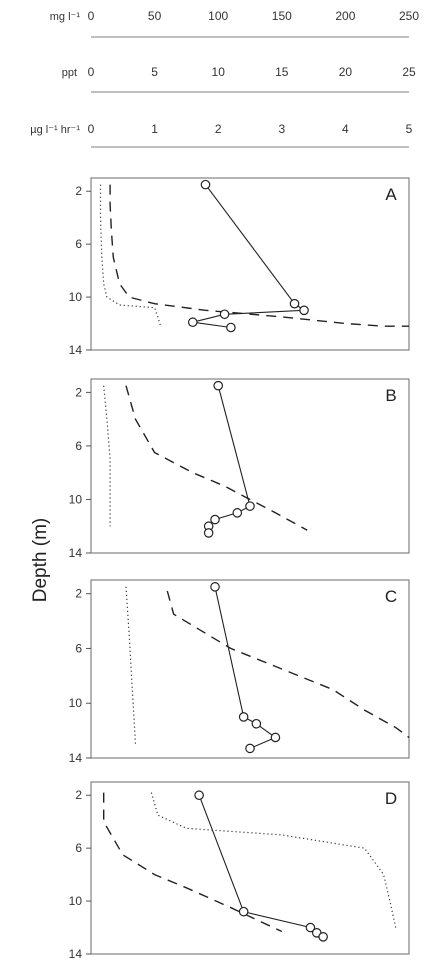  What do you see at coordinates (391, 798) in the screenshot?
I see `panel-letter: D` at bounding box center [391, 798].